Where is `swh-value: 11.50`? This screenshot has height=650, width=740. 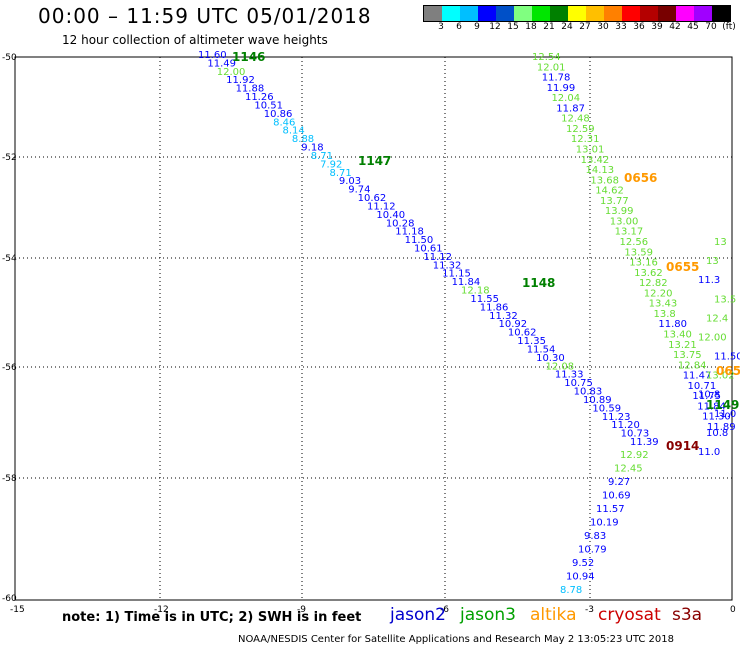
swh-value: 11.50 is located at coordinates (419, 240).